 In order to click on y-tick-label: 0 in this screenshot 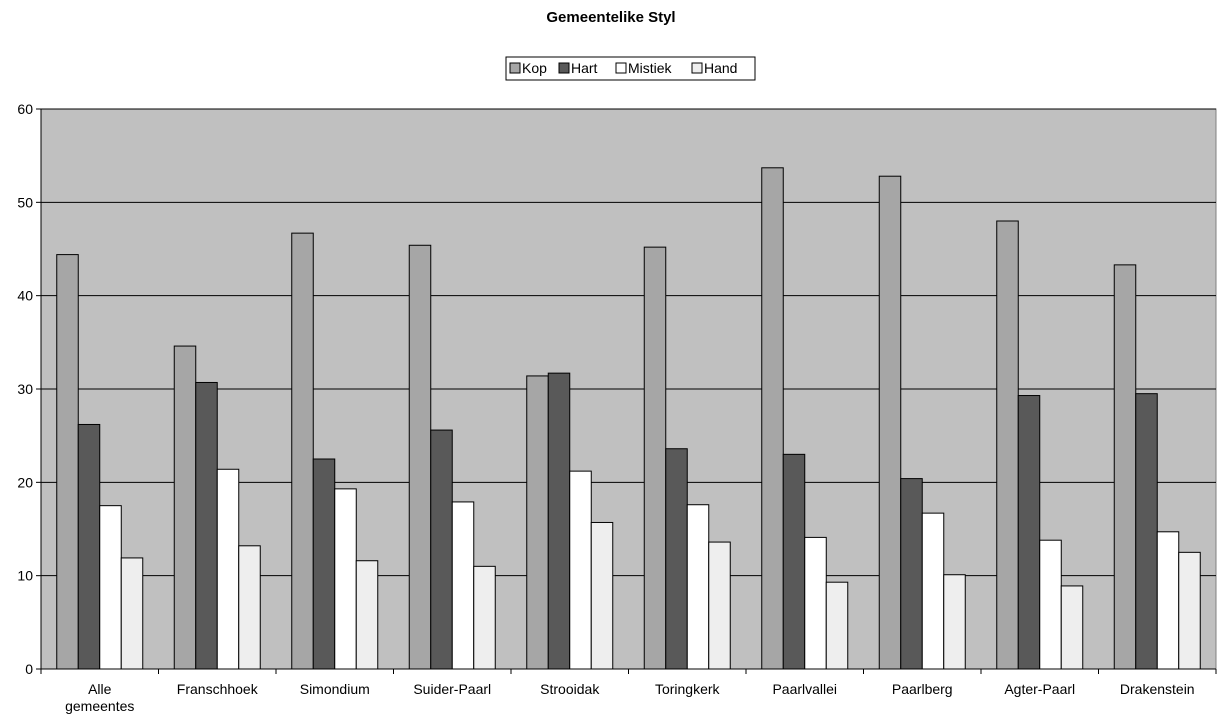, I will do `click(29, 669)`.